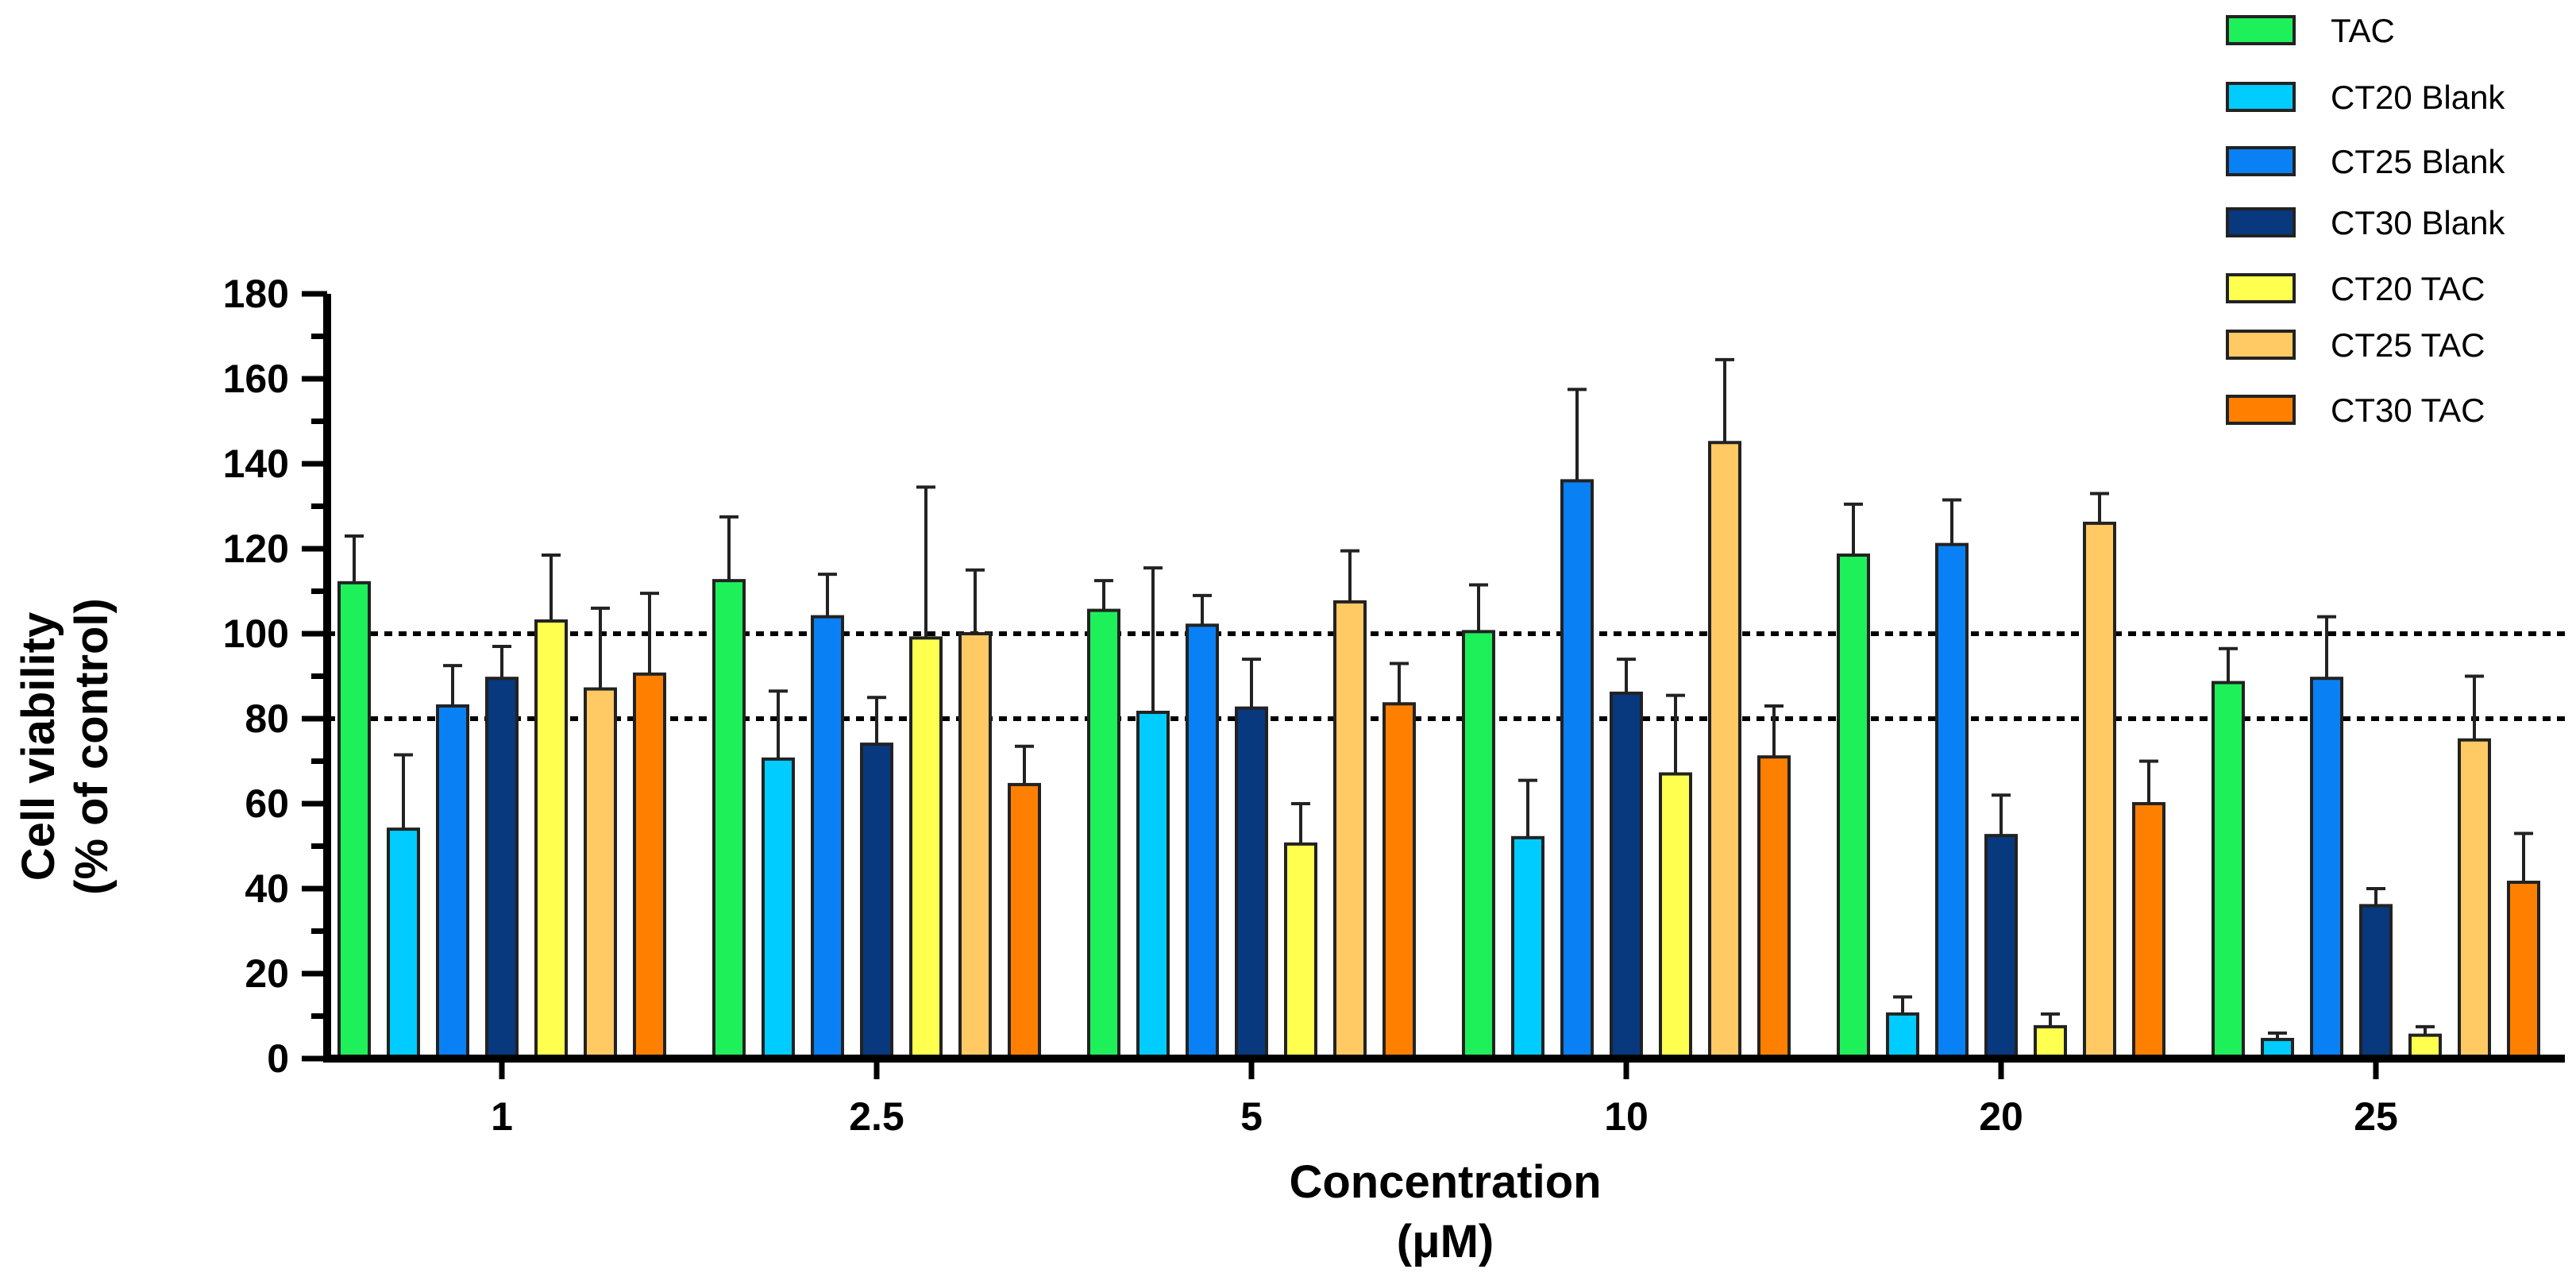  Describe the element at coordinates (38, 746) in the screenshot. I see `y-axis-title: Cell viability` at that location.